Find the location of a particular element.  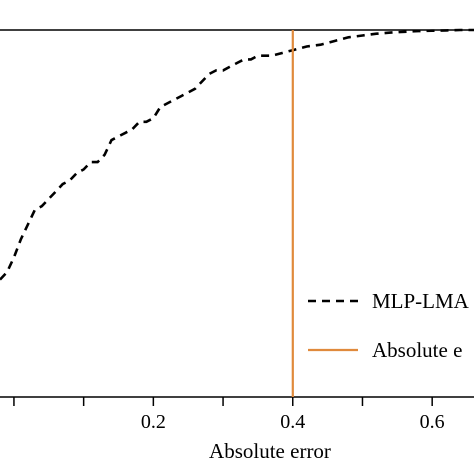

legend-label: MLP-LMA is located at coordinates (421, 301).